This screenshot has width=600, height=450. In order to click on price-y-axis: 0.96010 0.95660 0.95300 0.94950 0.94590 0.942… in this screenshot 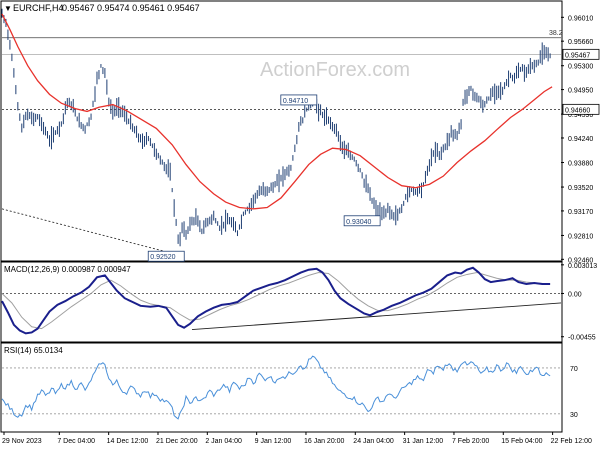, I will do `click(577, 139)`.